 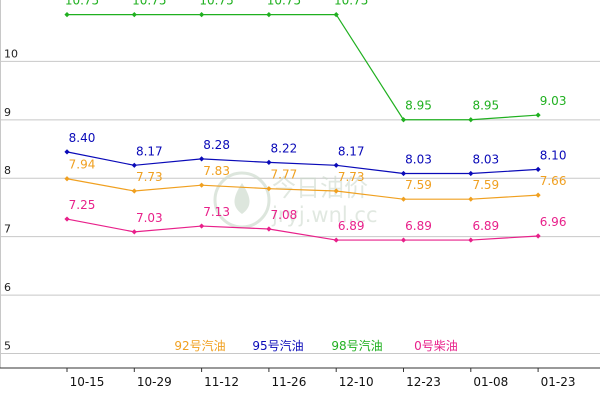 I want to click on x-tick-label: 11-26, so click(x=288, y=382).